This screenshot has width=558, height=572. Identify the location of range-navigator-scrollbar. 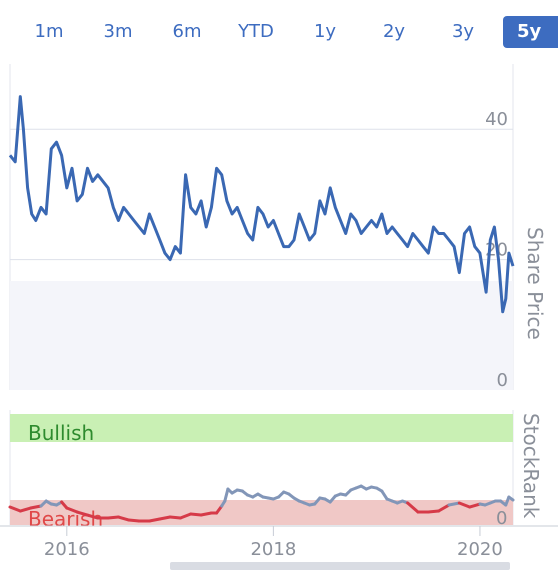
(340, 566).